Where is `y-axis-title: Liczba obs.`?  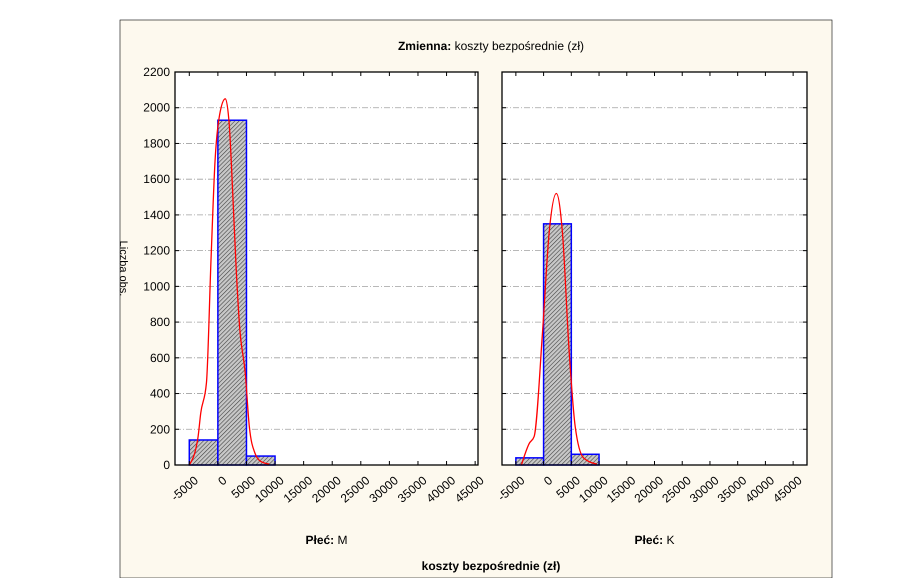 y-axis-title: Liczba obs. is located at coordinates (123, 268).